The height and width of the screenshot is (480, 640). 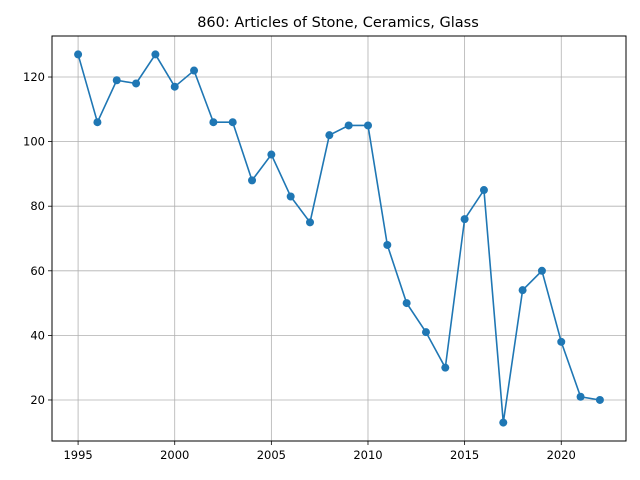 What do you see at coordinates (271, 455) in the screenshot?
I see `x-tick-label: 2005` at bounding box center [271, 455].